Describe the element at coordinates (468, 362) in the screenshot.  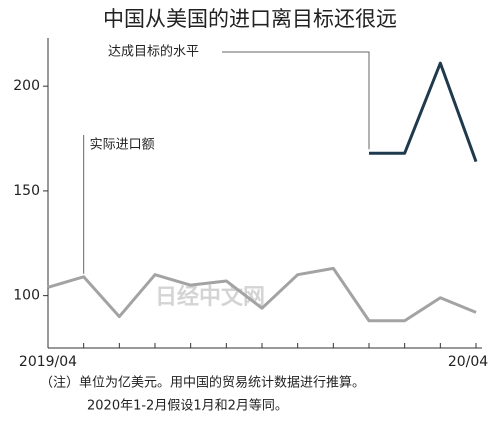
I see `x-tick-label: 20/04` at that location.